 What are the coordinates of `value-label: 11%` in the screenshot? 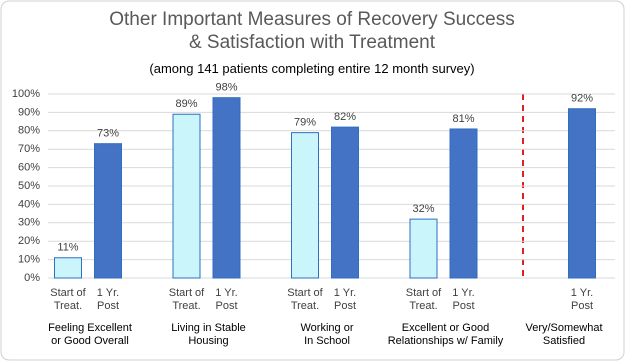 It's located at (67, 248).